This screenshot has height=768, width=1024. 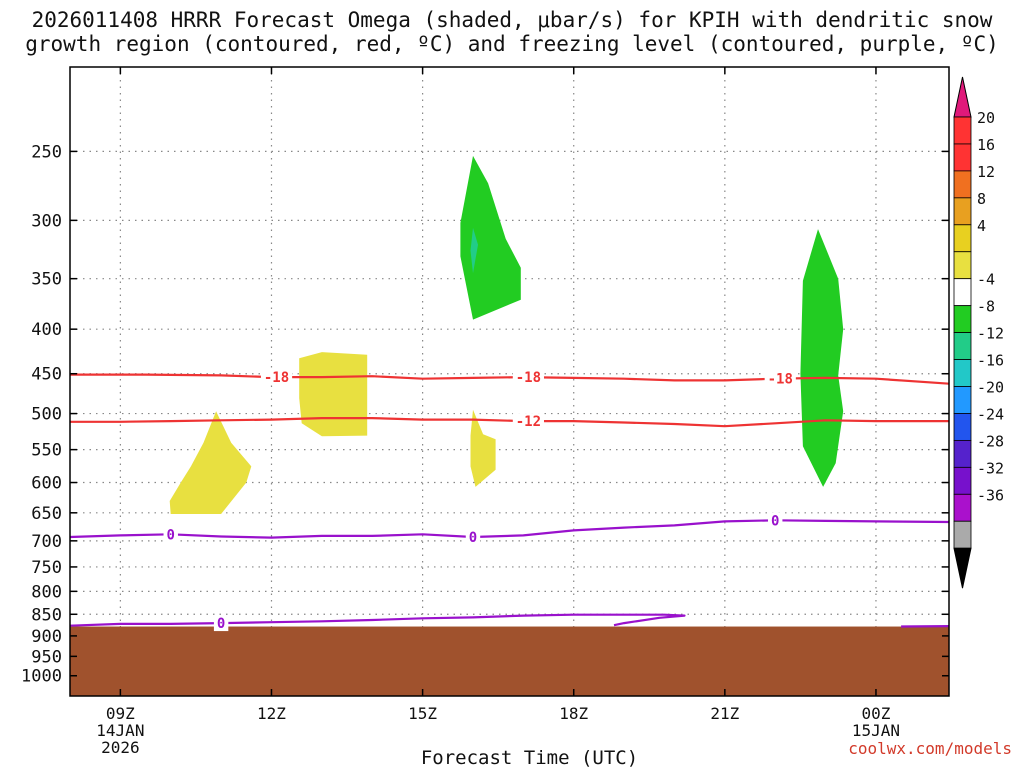 I want to click on y-tick-label: 550, so click(x=46, y=451).